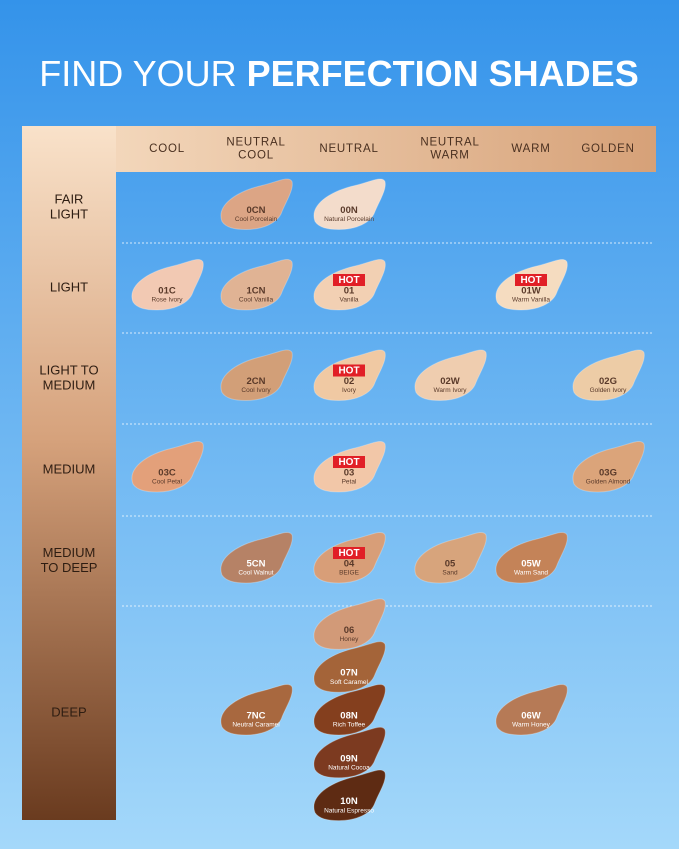 The height and width of the screenshot is (849, 679). Describe the element at coordinates (167, 291) in the screenshot. I see `shade-code: 01C` at that location.